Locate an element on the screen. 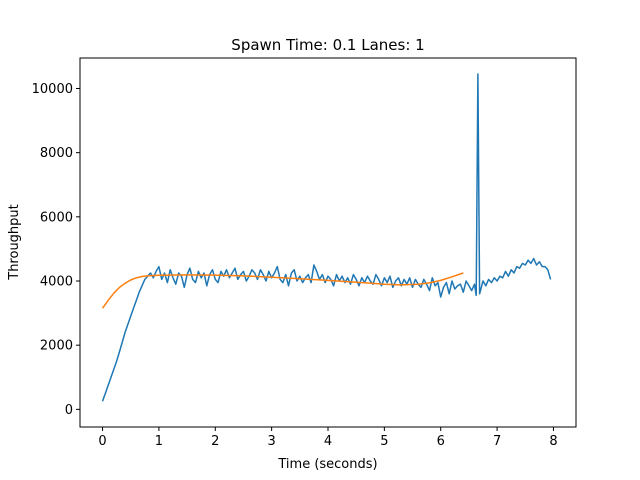 Image resolution: width=640 pixels, height=480 pixels. y-tick-label: 4000 is located at coordinates (56, 282).